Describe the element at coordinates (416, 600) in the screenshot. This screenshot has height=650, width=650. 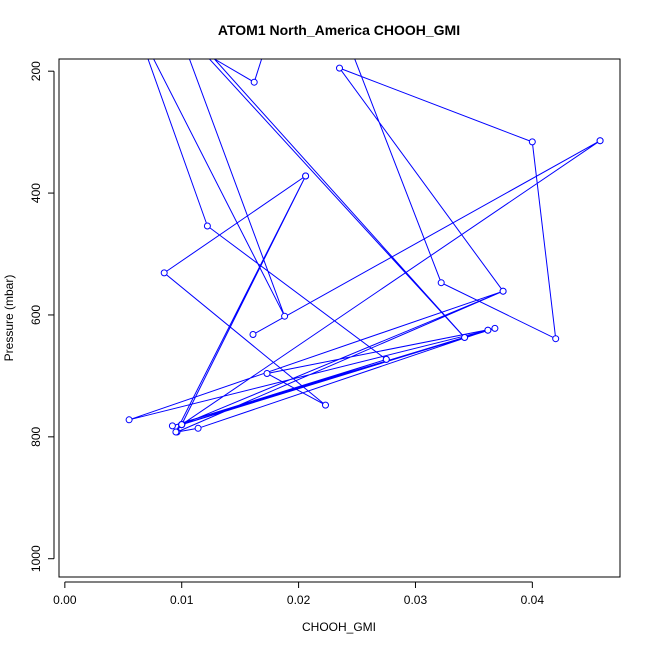
I see `x-tick-label: 0.03` at that location.